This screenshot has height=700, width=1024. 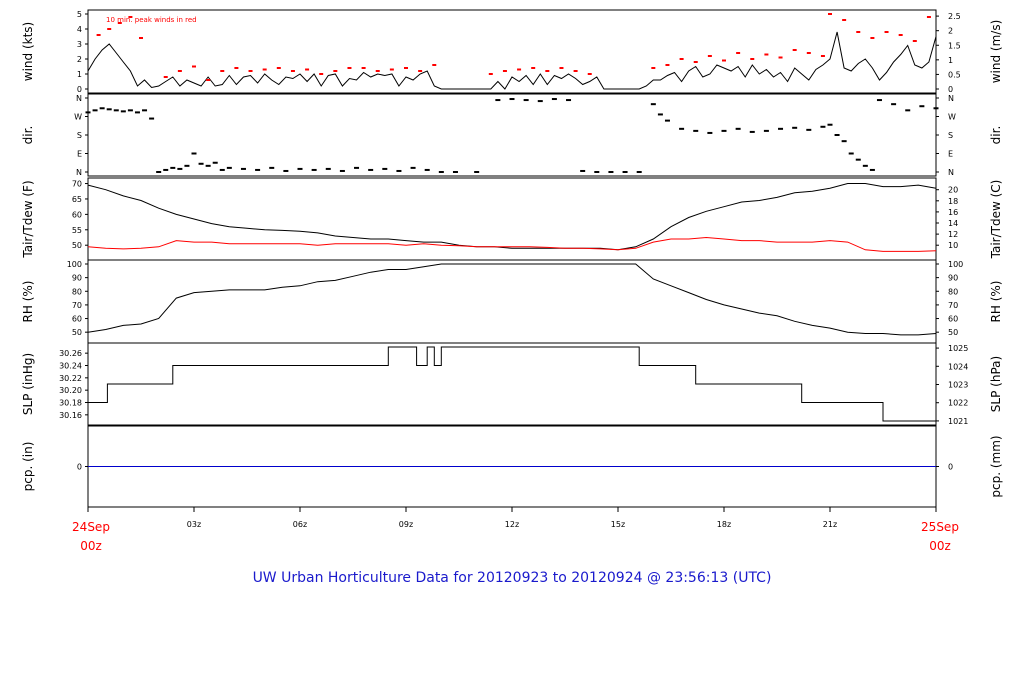 I want to click on right-tick-label: 12, so click(x=953, y=234).